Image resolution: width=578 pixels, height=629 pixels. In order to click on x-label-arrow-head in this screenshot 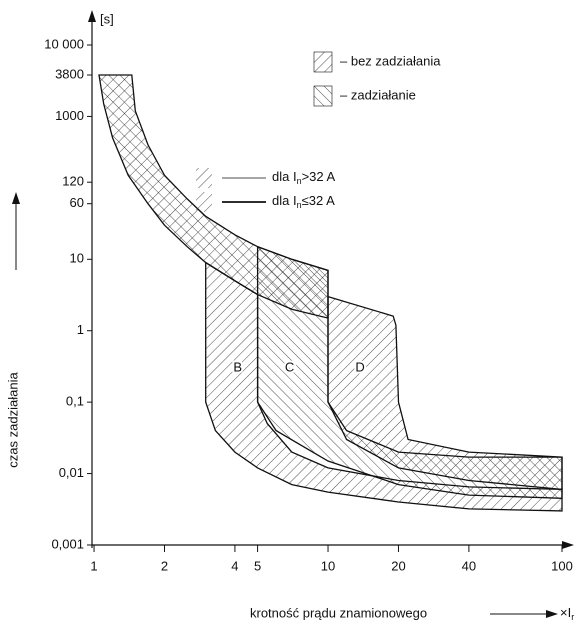, I will do `click(552, 614)`.